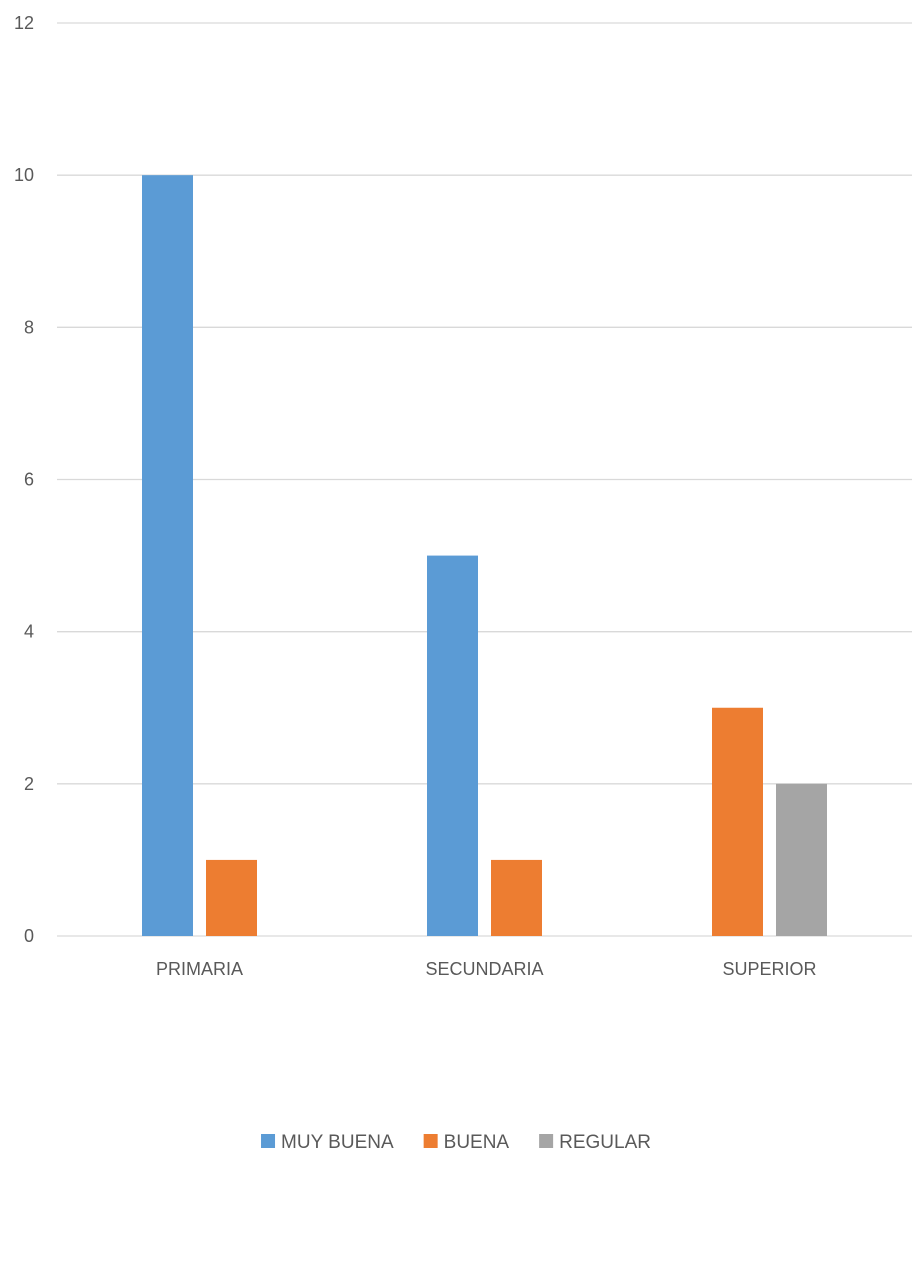  Describe the element at coordinates (516, 897) in the screenshot. I see `bar-buena-secundaria` at that location.